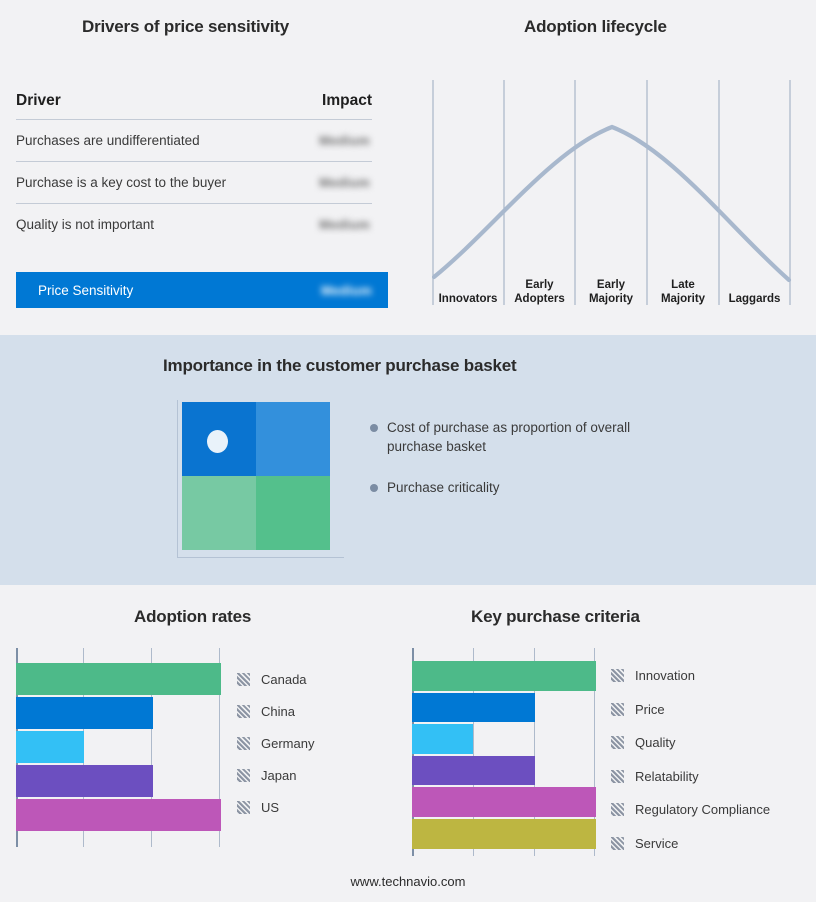 This screenshot has width=816, height=902. I want to click on legend-item: Relatability, so click(690, 777).